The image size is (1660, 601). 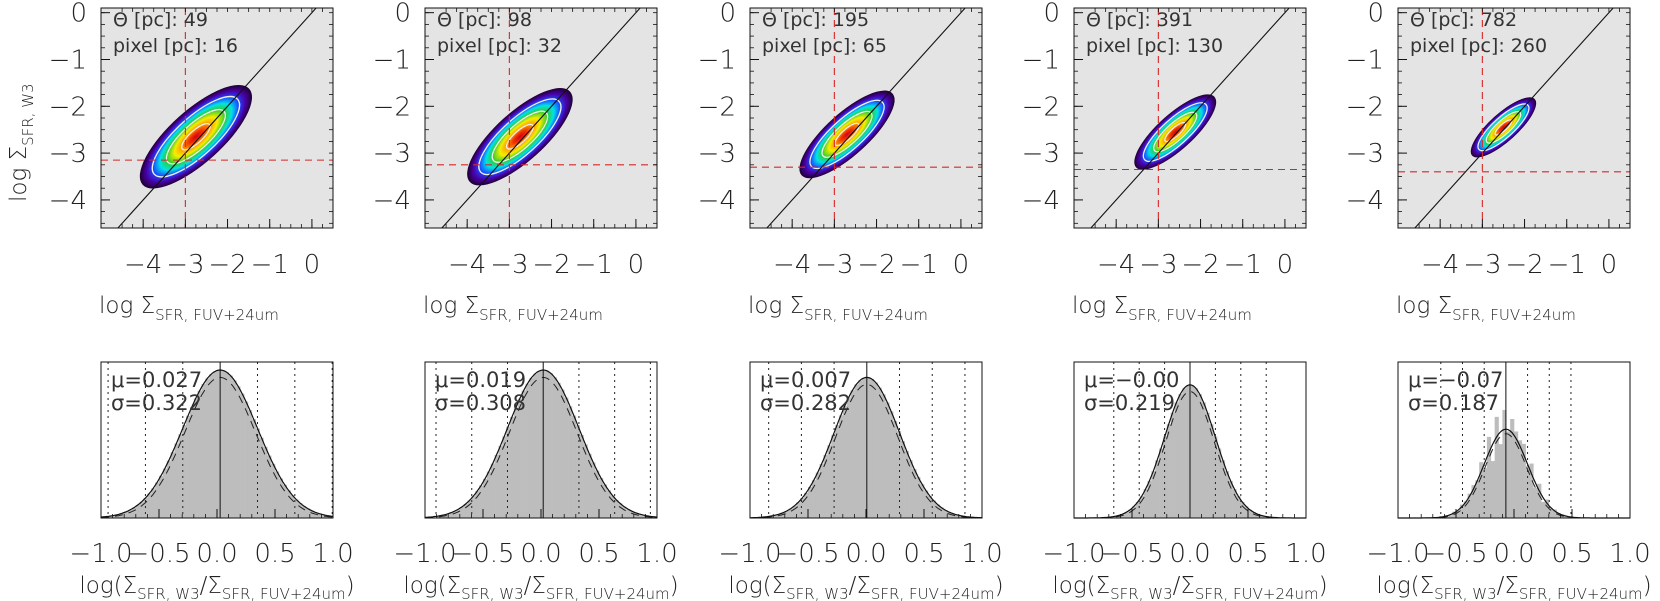 What do you see at coordinates (1463, 20) in the screenshot?
I see `theta-annotation: Θ [pc]: 782` at bounding box center [1463, 20].